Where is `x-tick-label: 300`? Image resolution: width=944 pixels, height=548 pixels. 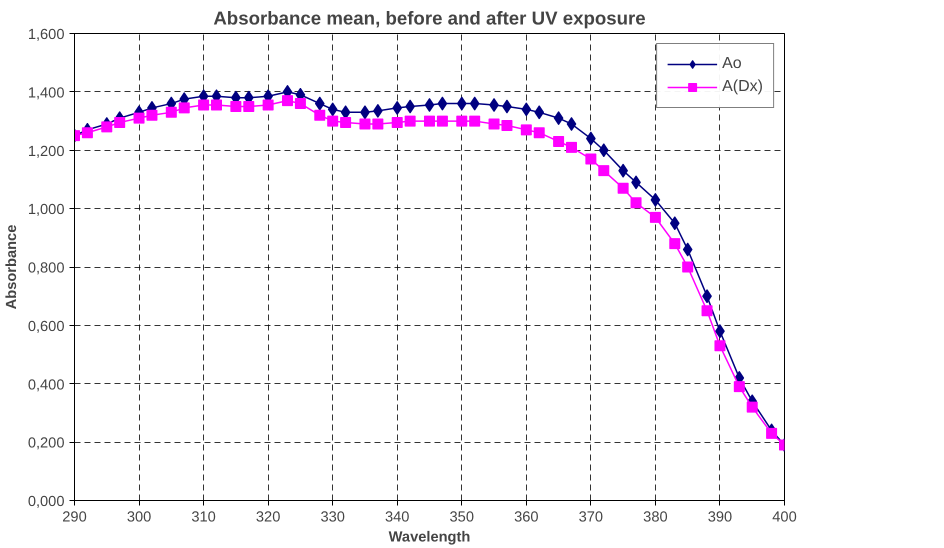 x-tick-label: 300 is located at coordinates (139, 518).